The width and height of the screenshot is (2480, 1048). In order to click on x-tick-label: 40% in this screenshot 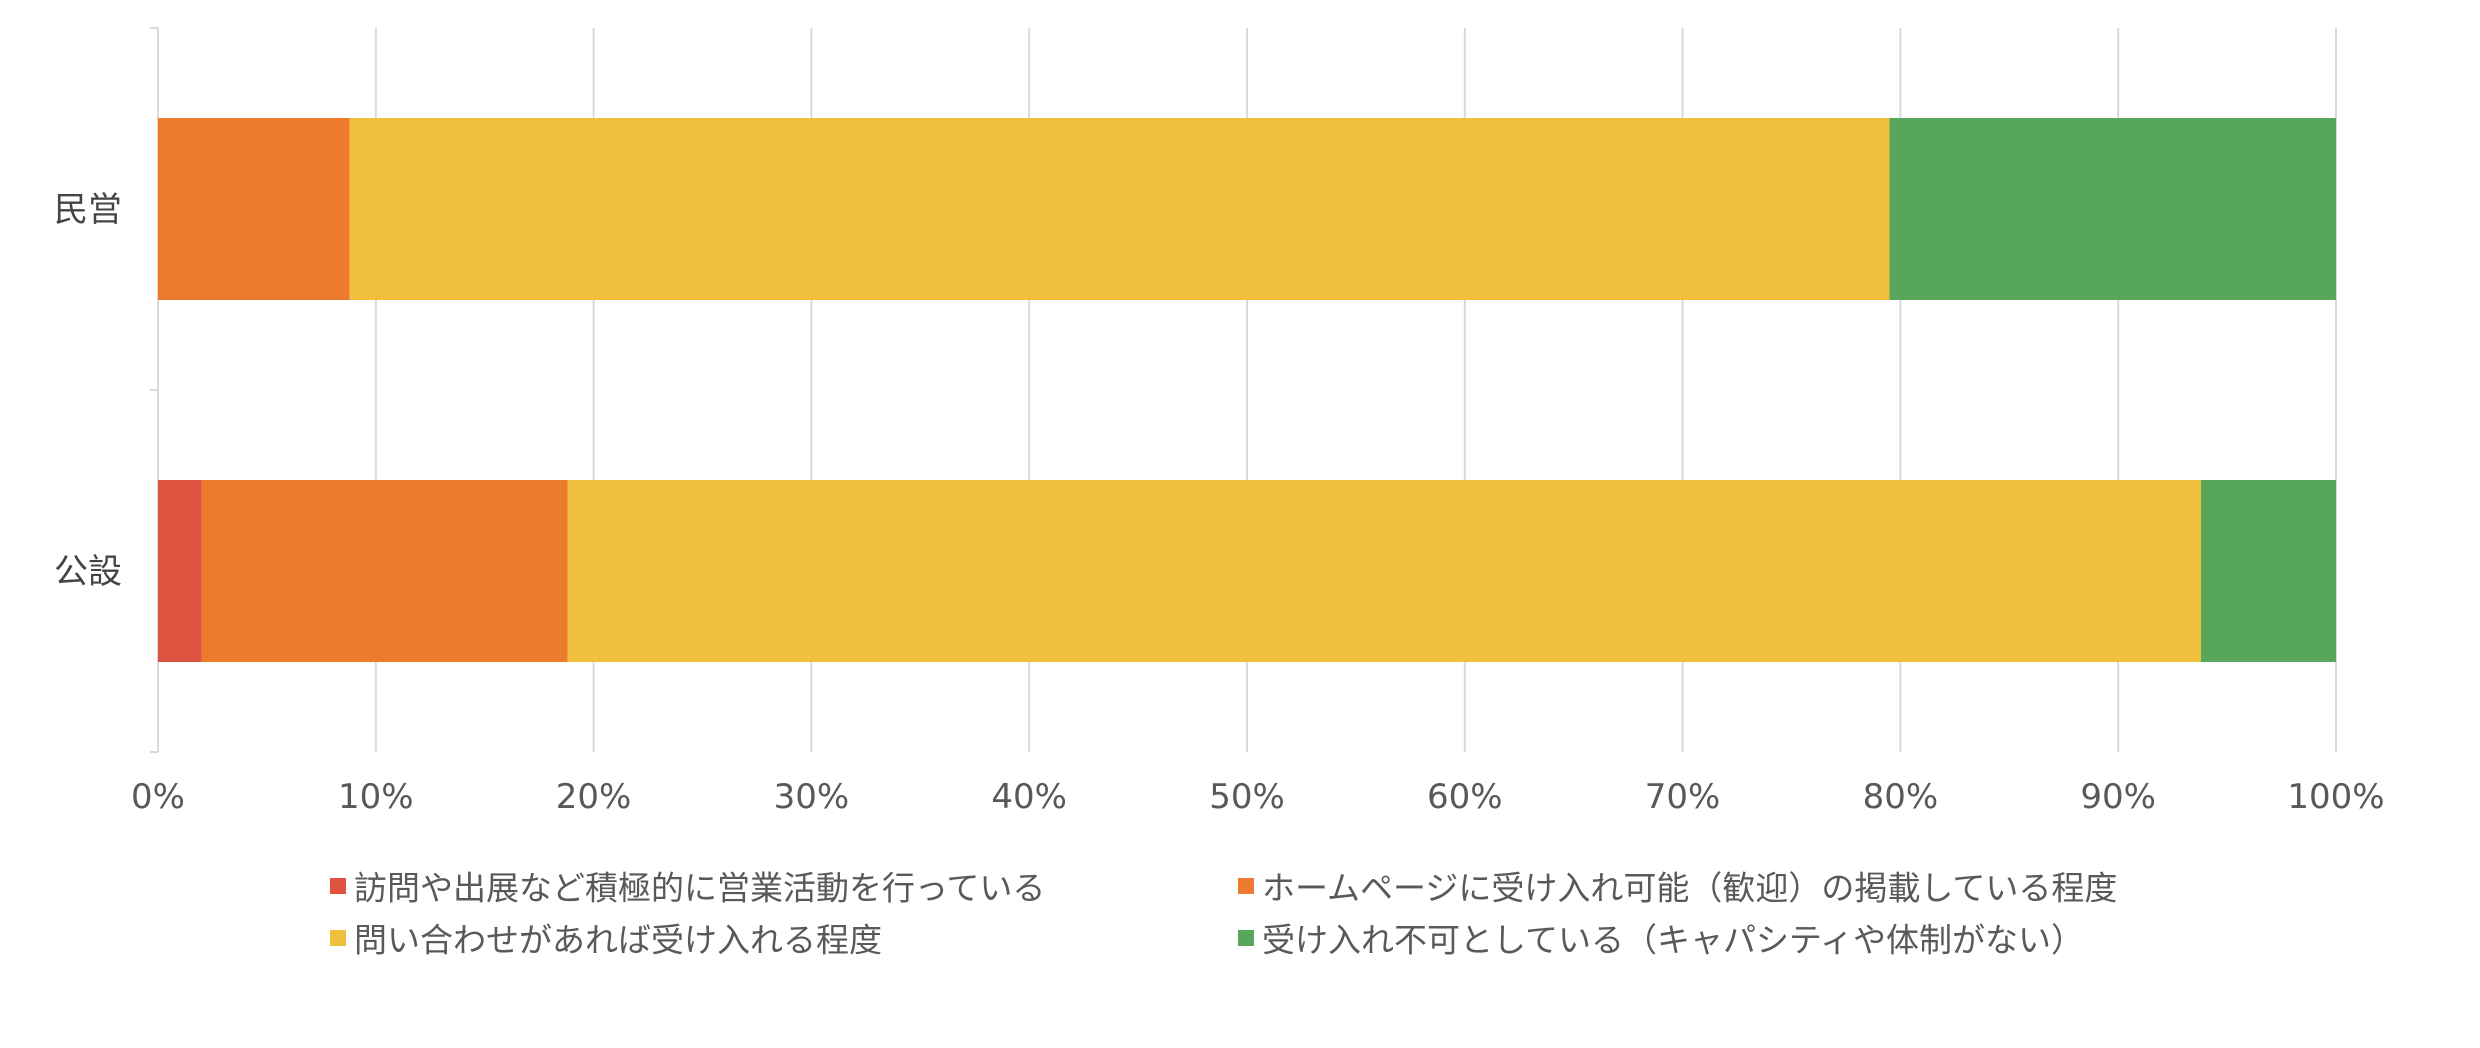, I will do `click(1029, 797)`.